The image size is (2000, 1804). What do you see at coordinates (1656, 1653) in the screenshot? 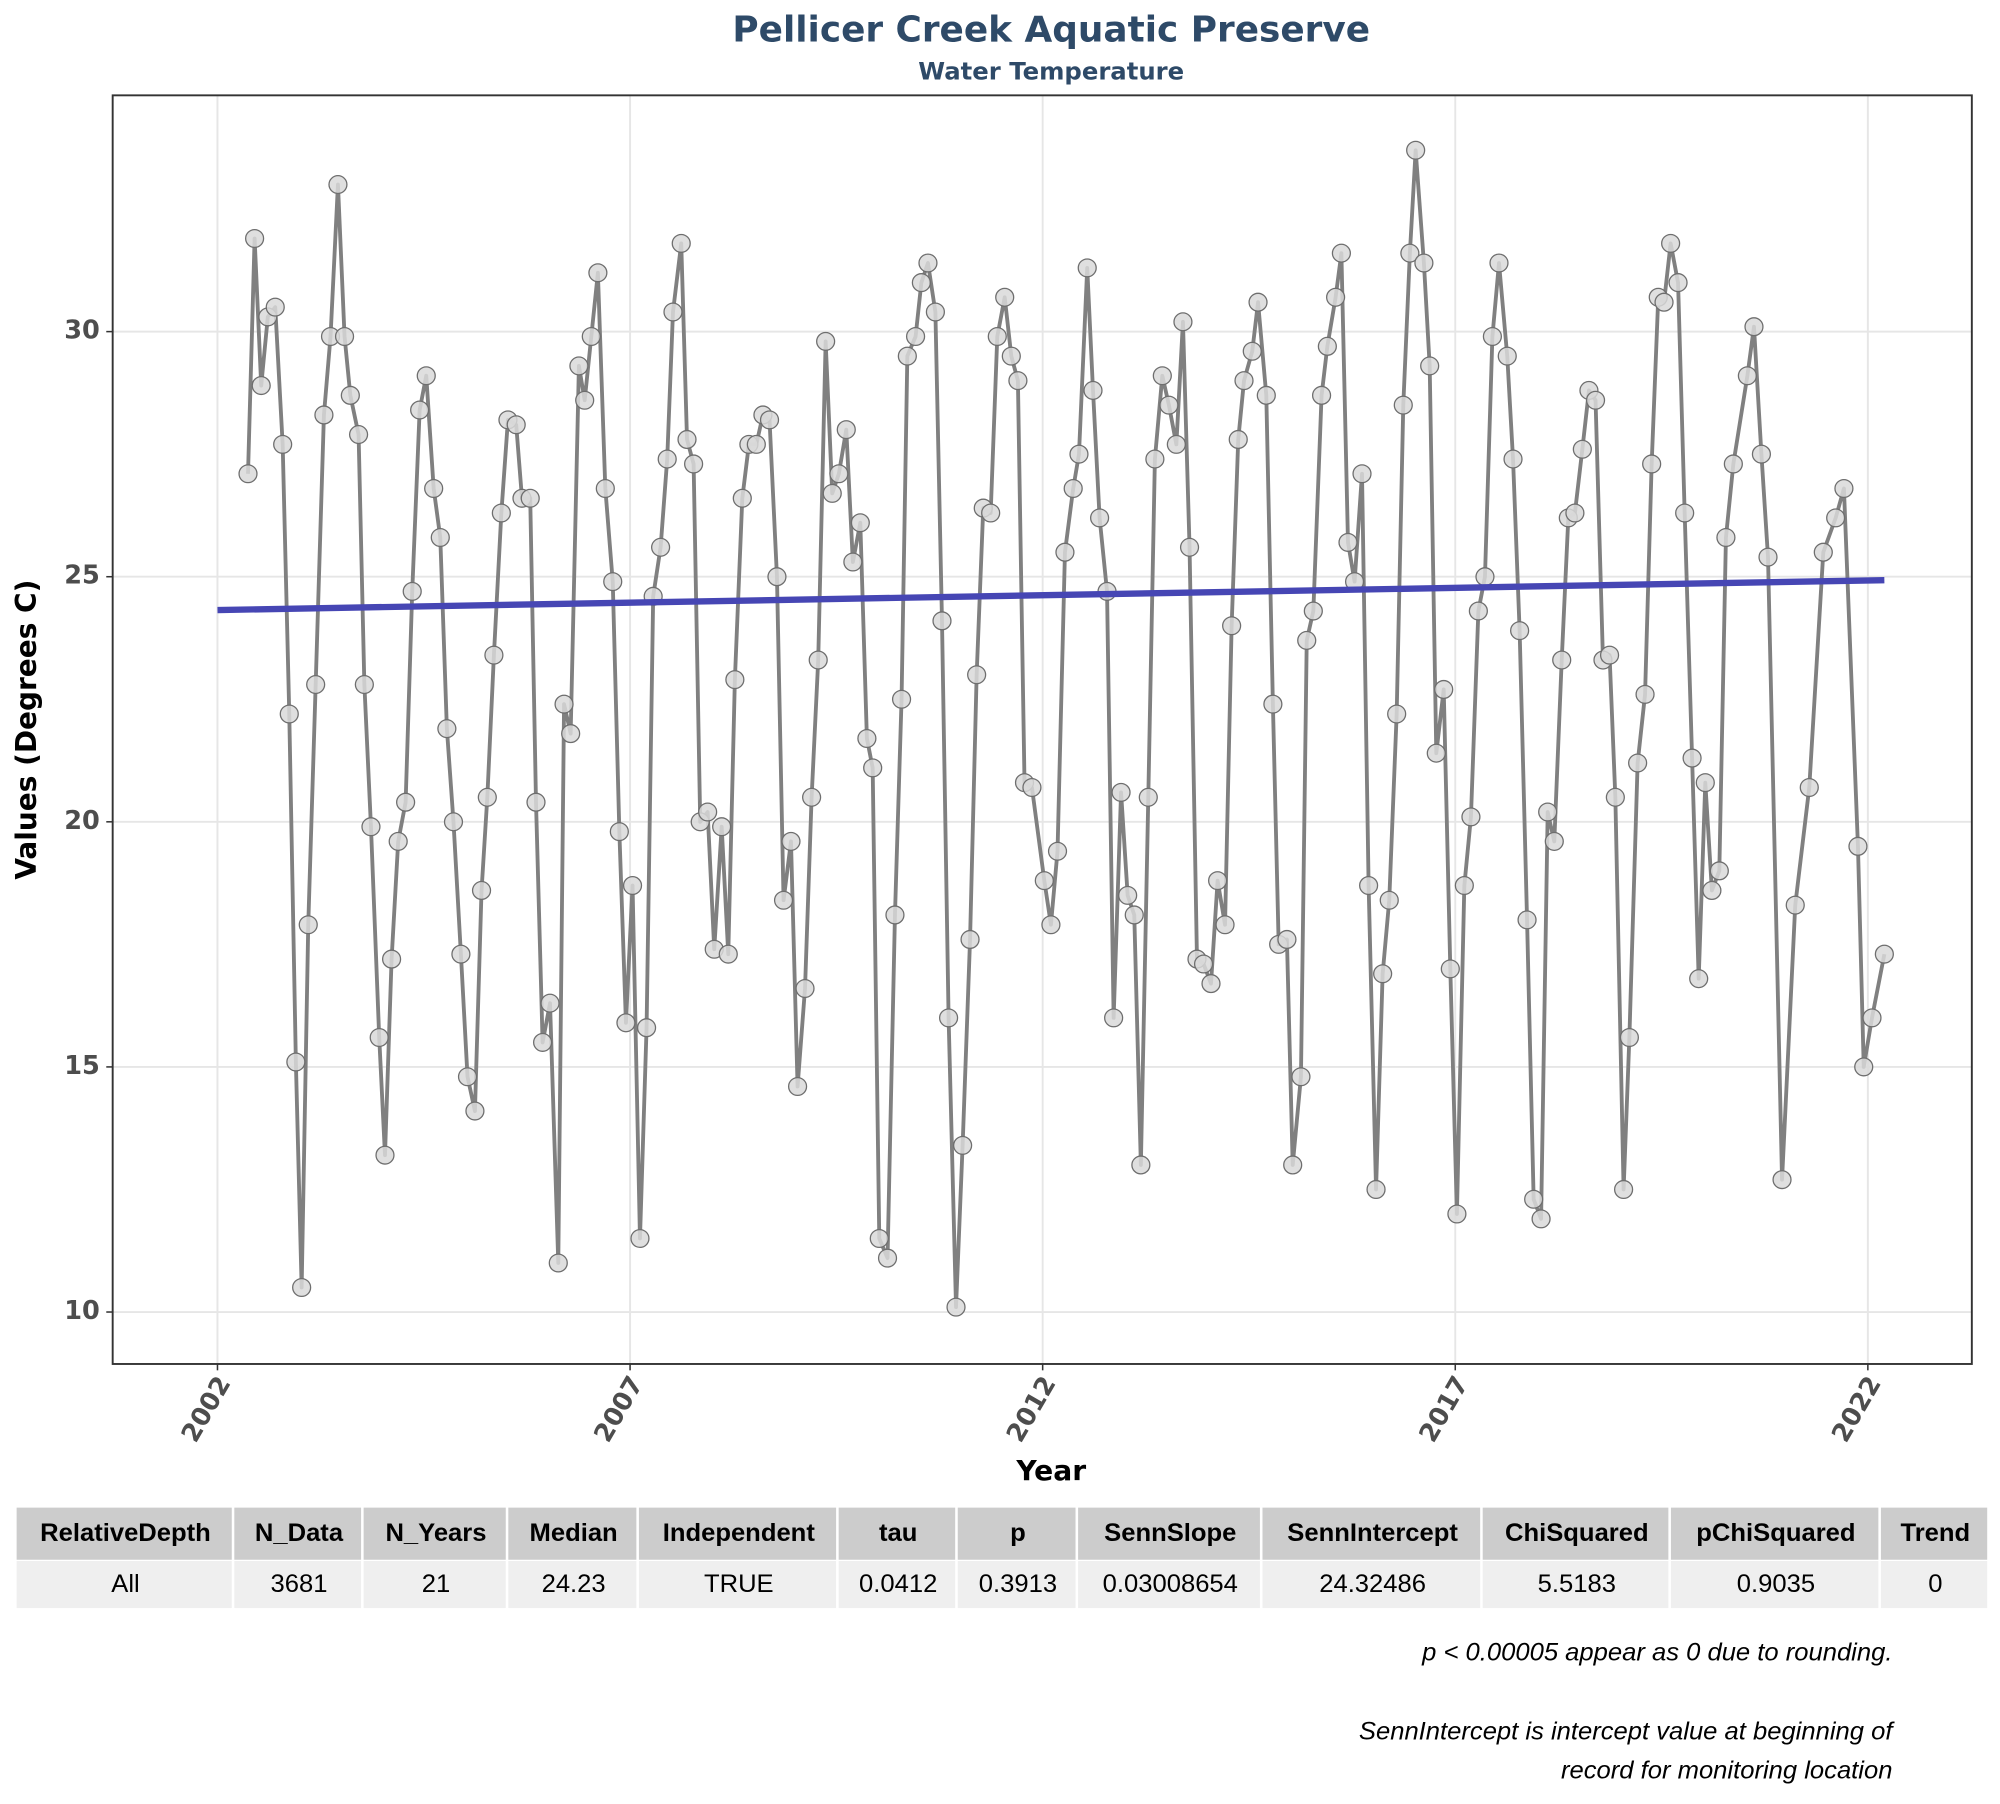
I see `note: p < 0.00005 appear as 0 due to rounding.` at bounding box center [1656, 1653].